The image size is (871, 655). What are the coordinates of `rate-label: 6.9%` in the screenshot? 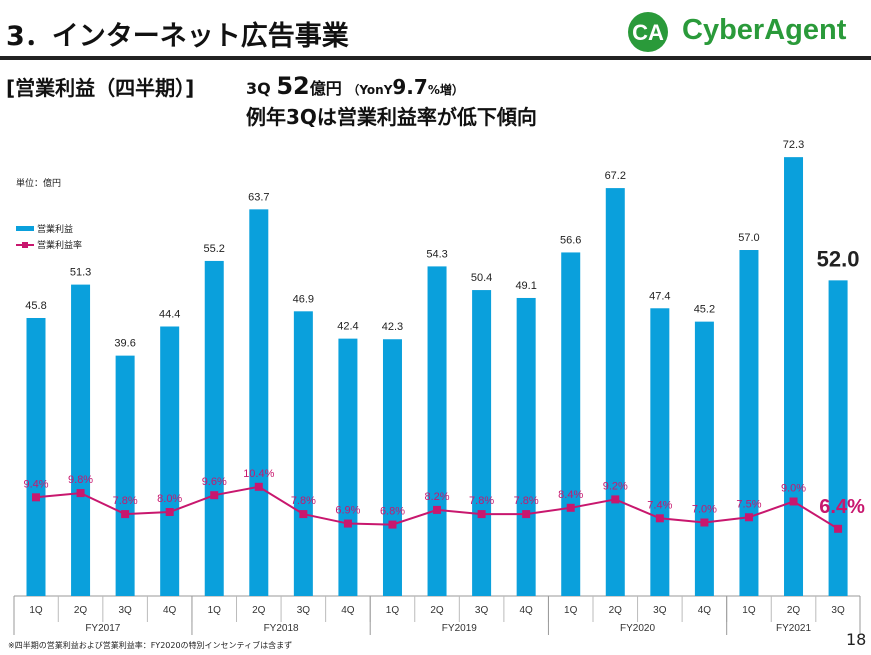 It's located at (347, 511).